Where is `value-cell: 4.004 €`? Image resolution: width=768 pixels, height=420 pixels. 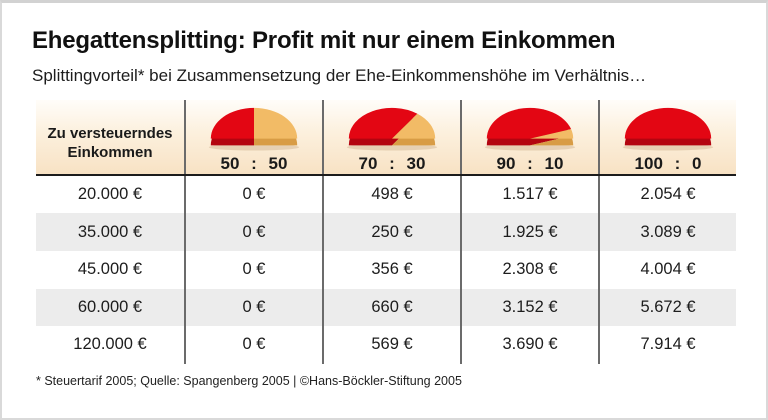 value-cell: 4.004 € is located at coordinates (667, 269).